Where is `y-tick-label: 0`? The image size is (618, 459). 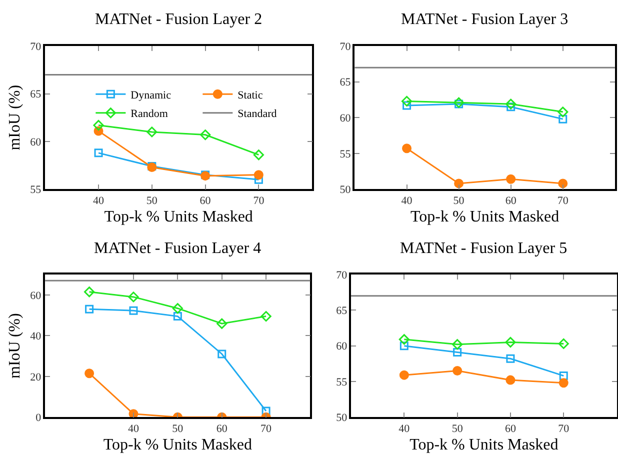 y-tick-label: 0 is located at coordinates (39, 418).